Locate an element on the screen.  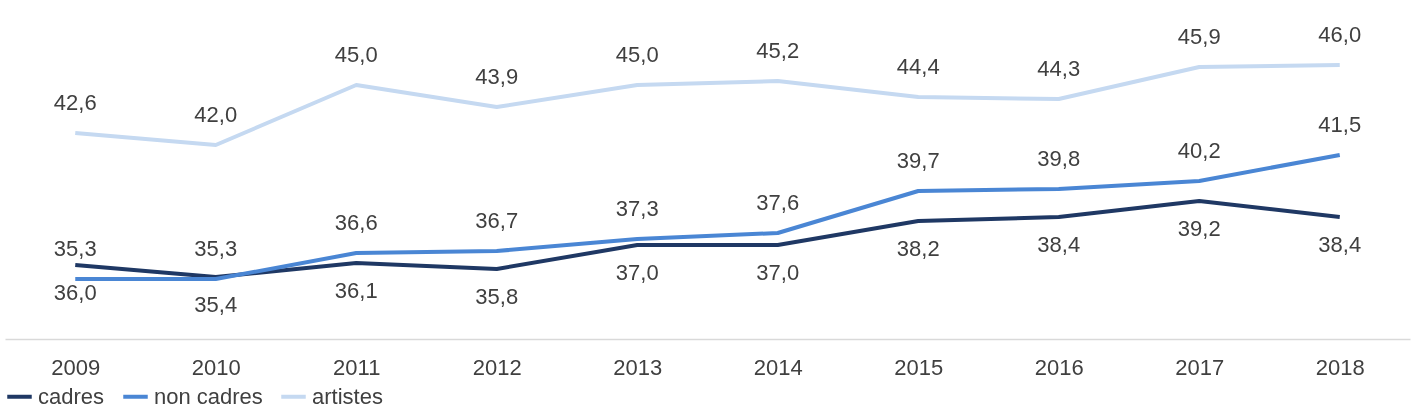
data-label: 39,8 is located at coordinates (1059, 158).